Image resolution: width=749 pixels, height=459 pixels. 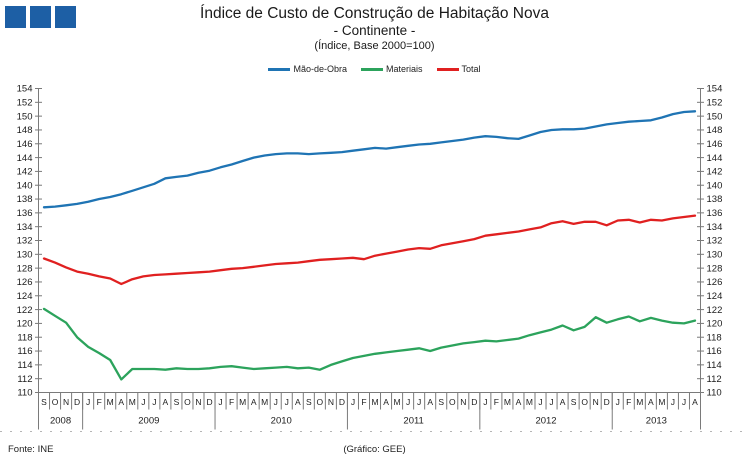 I want to click on y-tick-label-left: 136, so click(x=25, y=213).